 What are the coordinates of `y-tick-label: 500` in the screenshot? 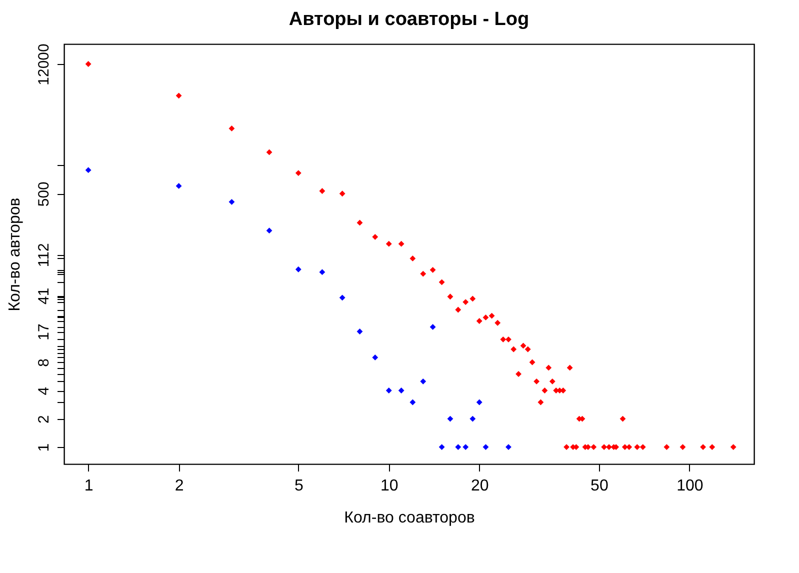 It's located at (44, 194).